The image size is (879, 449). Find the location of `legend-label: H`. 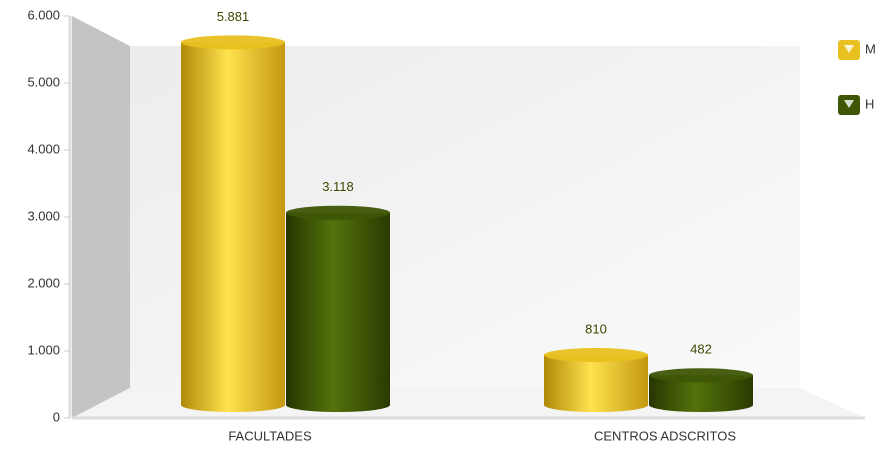

legend-label: H is located at coordinates (869, 103).